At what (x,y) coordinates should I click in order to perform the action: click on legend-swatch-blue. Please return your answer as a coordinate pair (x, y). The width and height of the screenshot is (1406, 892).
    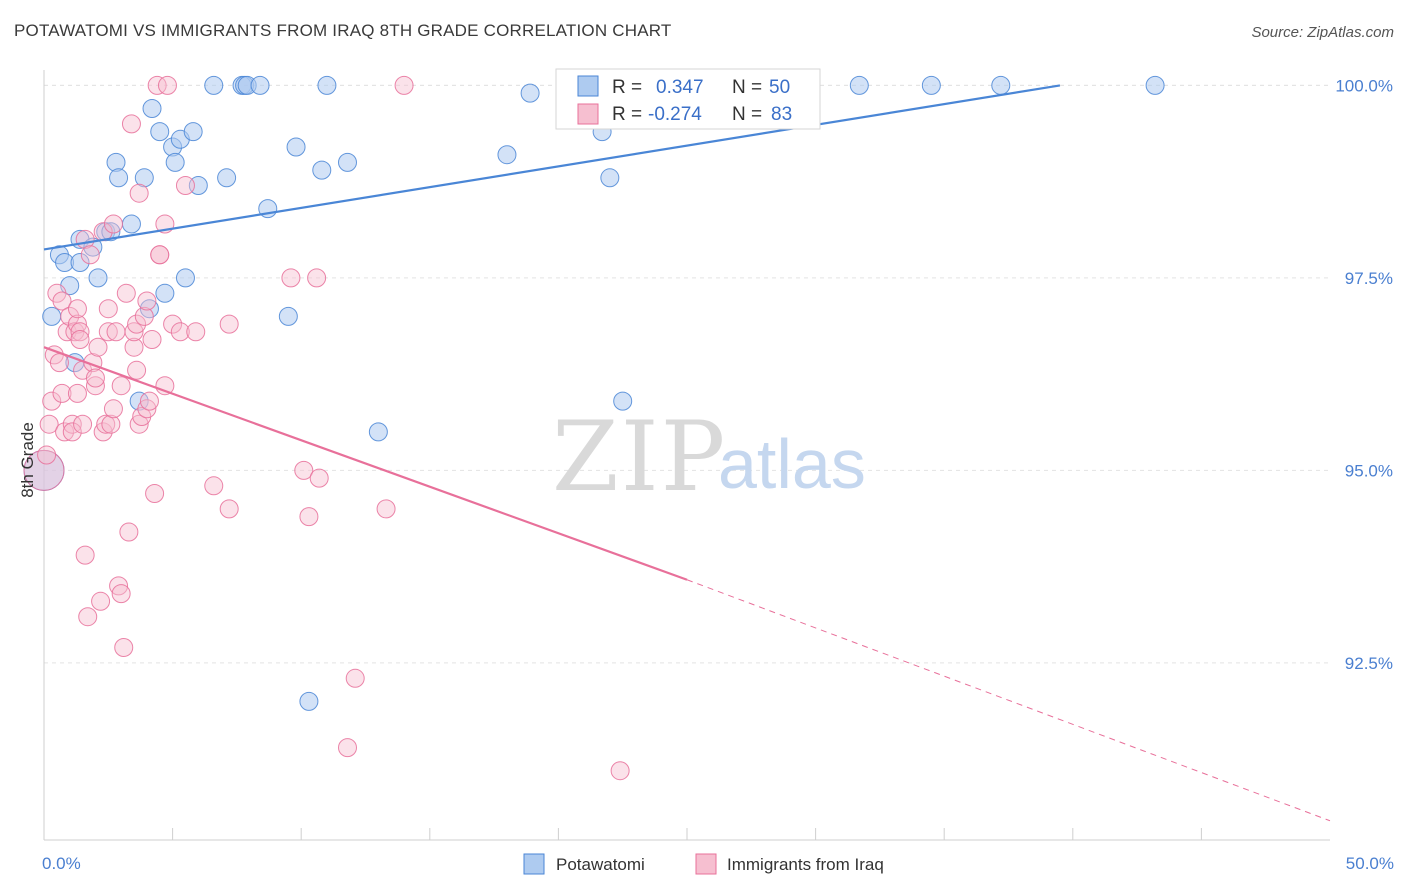
    Looking at the image, I should click on (588, 86).